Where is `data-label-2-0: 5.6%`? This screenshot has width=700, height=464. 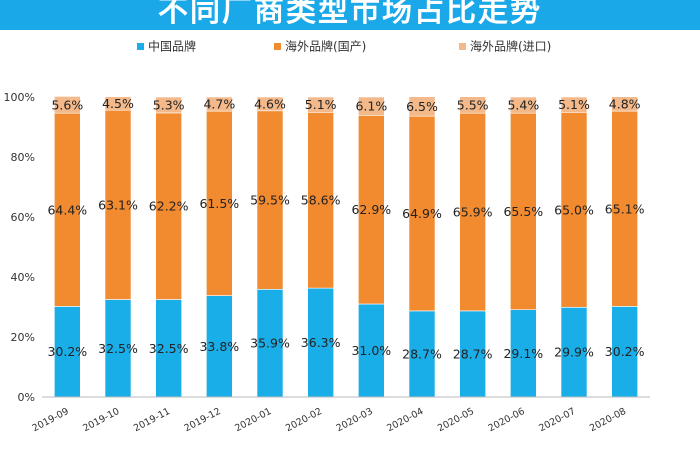
data-label-2-0: 5.6% is located at coordinates (67, 104).